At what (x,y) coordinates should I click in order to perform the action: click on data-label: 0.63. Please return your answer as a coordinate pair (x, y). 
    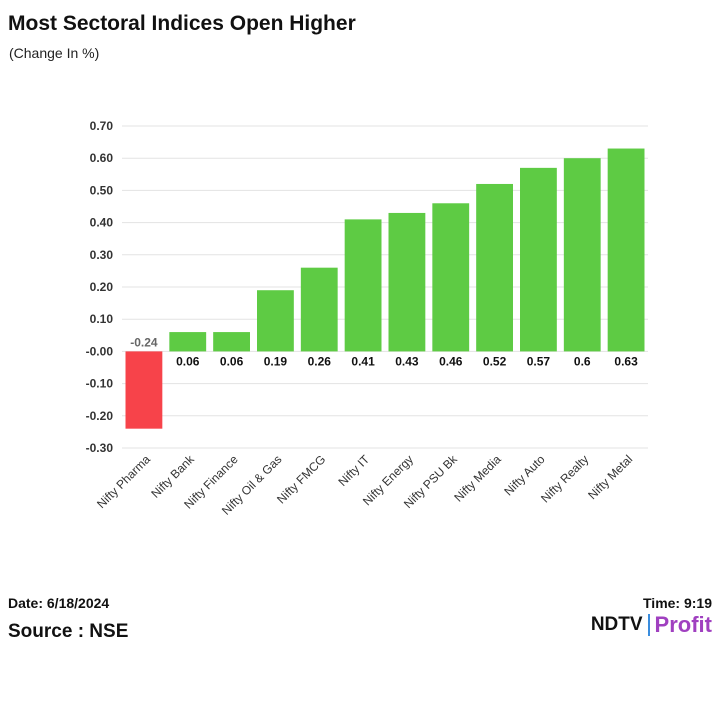
    Looking at the image, I should click on (626, 361).